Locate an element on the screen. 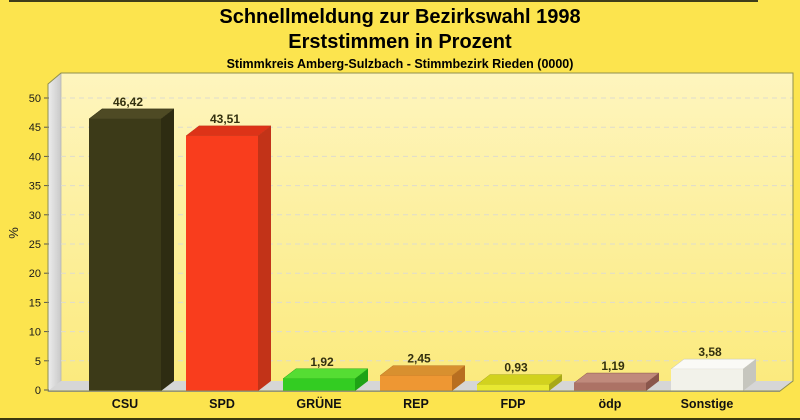  bar-ödp: 1,19 ödp is located at coordinates (616, 385).